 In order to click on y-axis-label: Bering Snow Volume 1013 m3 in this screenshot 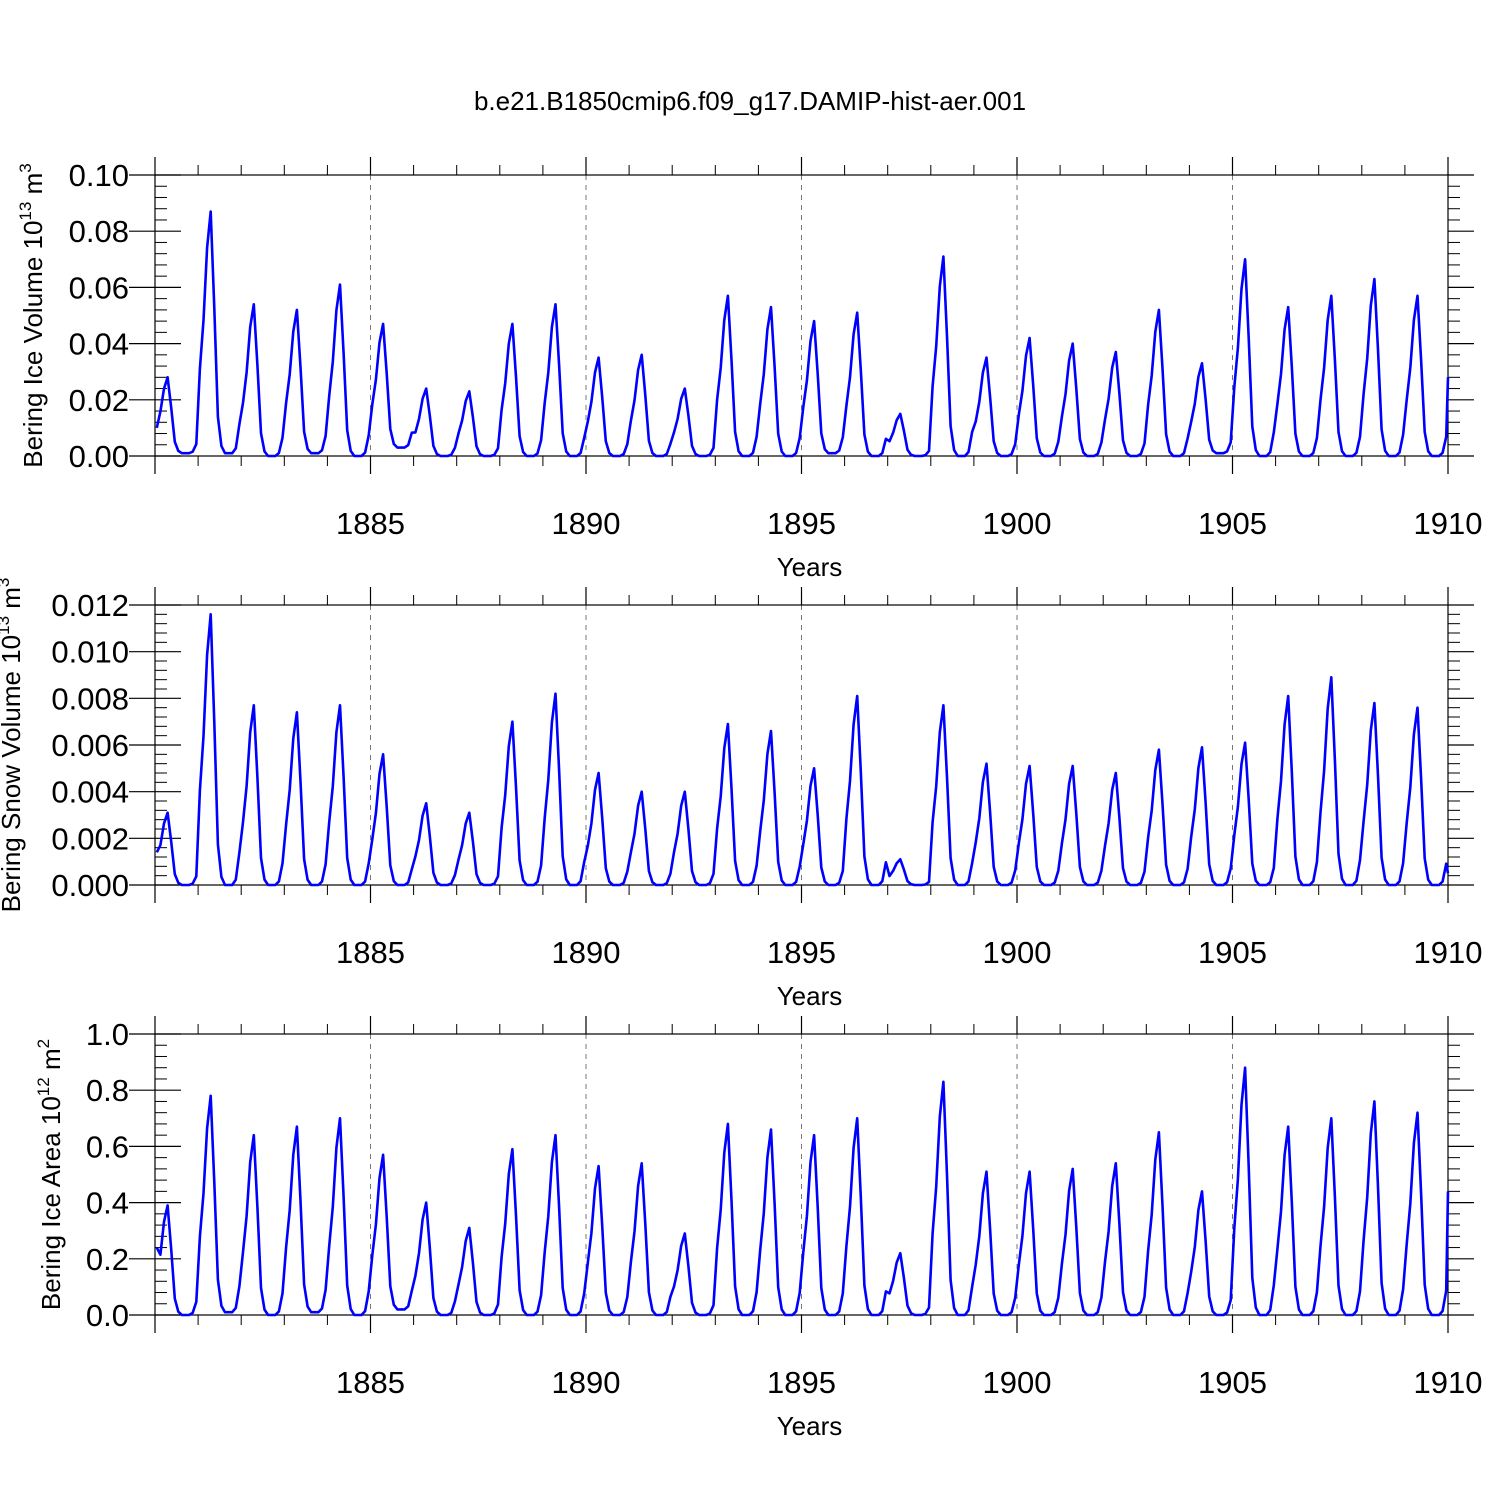, I will do `click(13, 745)`.